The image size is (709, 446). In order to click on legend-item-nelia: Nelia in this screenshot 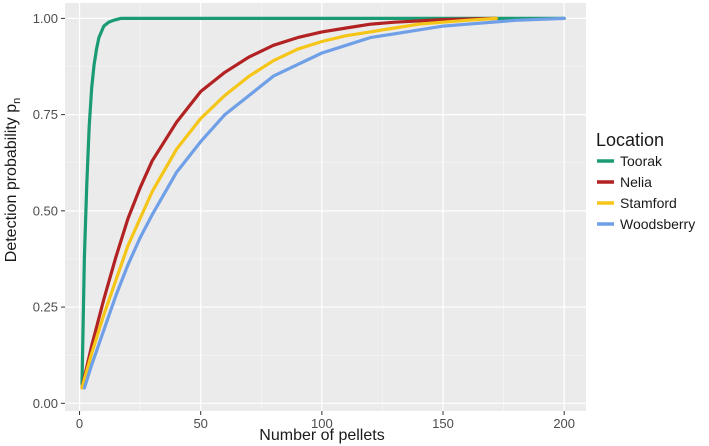, I will do `click(624, 182)`.